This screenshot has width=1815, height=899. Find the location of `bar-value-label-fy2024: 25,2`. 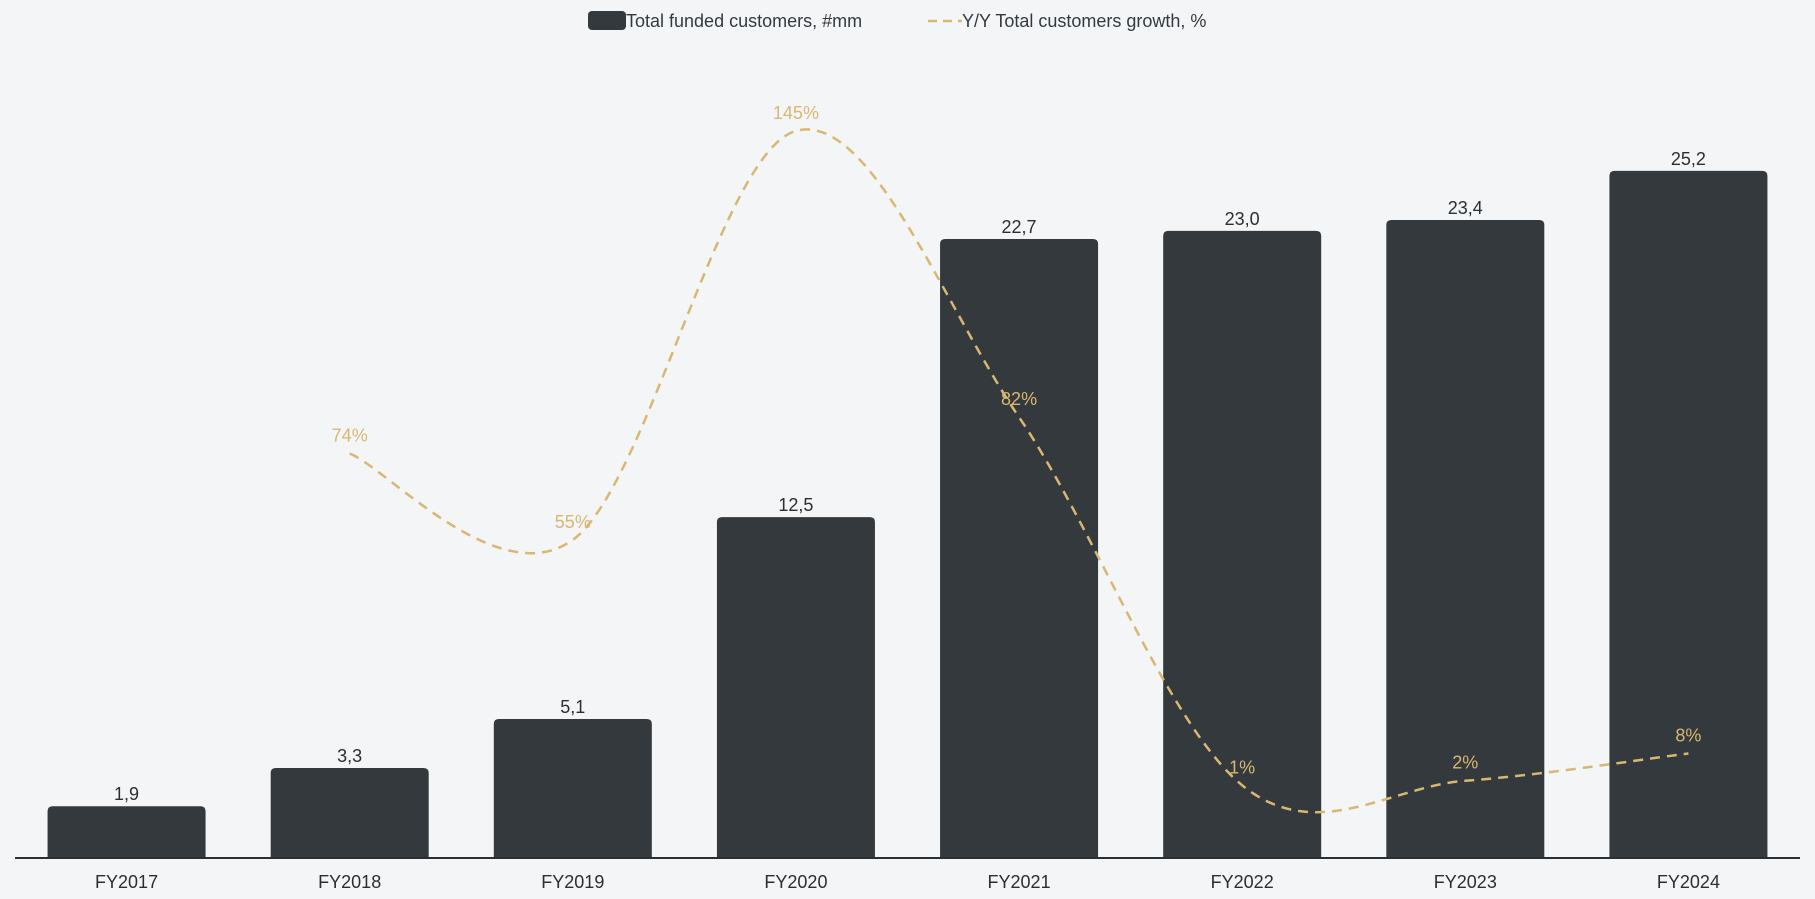

bar-value-label-fy2024: 25,2 is located at coordinates (1688, 159).